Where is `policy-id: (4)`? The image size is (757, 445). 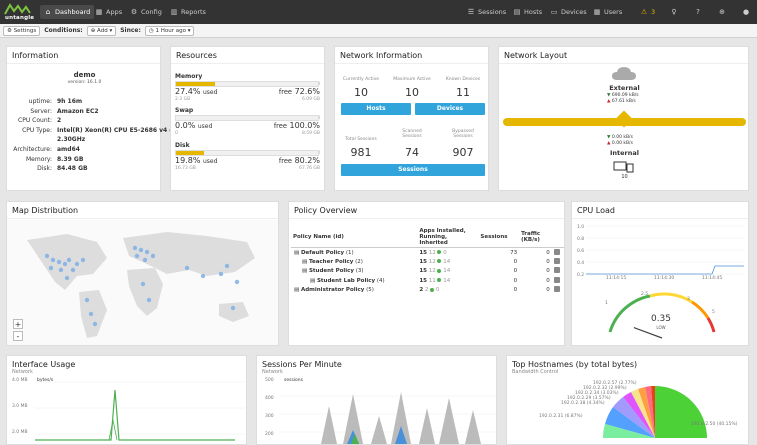
policy-id: (4) is located at coordinates (380, 280).